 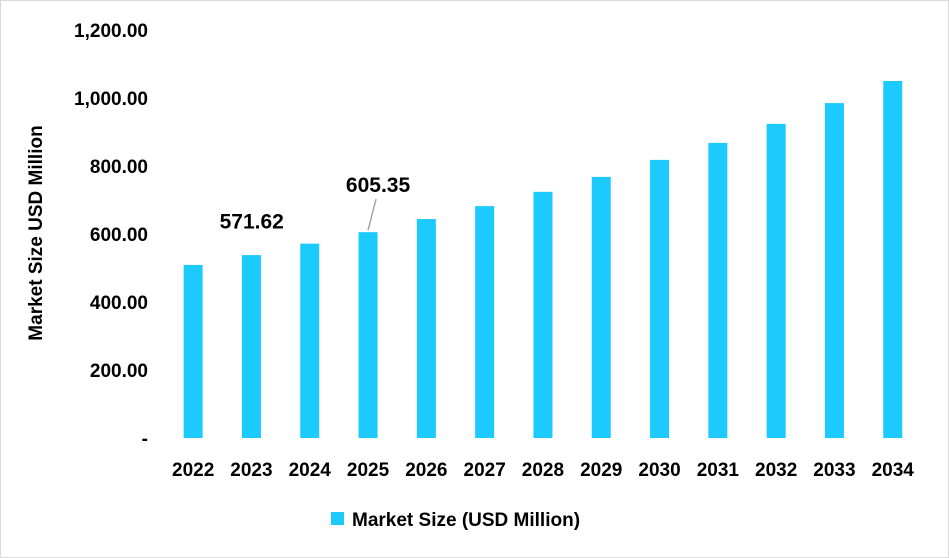 What do you see at coordinates (119, 167) in the screenshot?
I see `y-tick-label: 800.00` at bounding box center [119, 167].